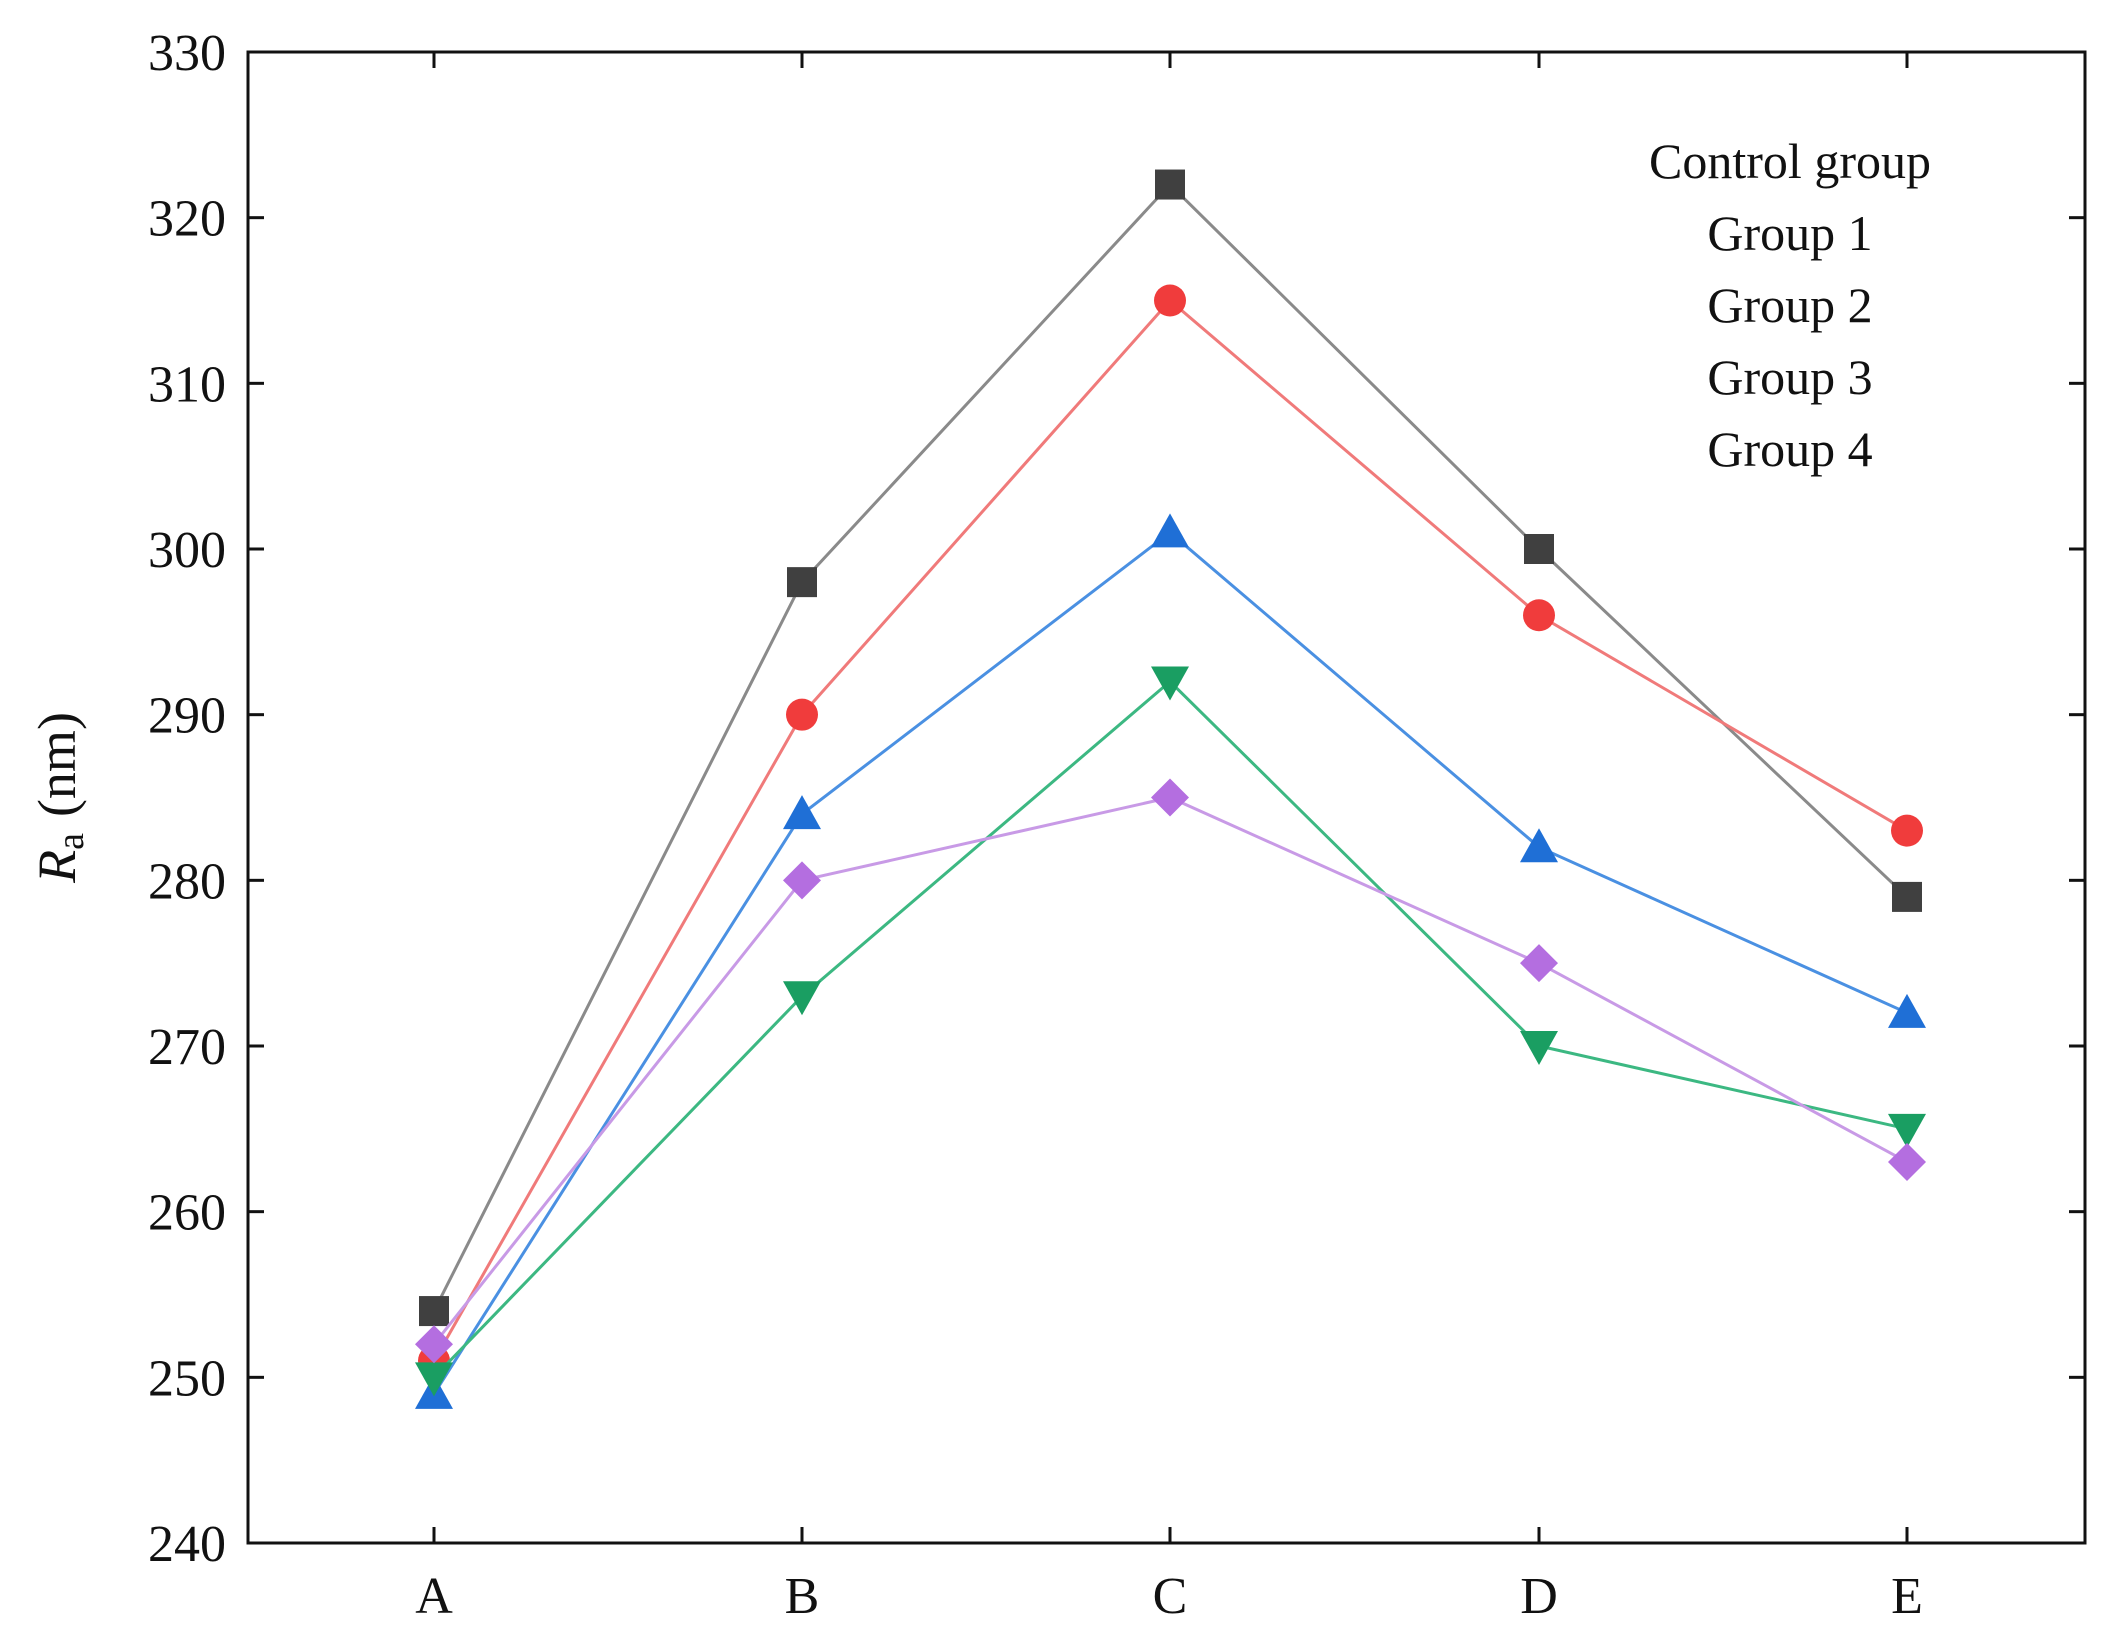 The image size is (2118, 1650). What do you see at coordinates (1170, 1596) in the screenshot?
I see `x-tick-label: C` at bounding box center [1170, 1596].